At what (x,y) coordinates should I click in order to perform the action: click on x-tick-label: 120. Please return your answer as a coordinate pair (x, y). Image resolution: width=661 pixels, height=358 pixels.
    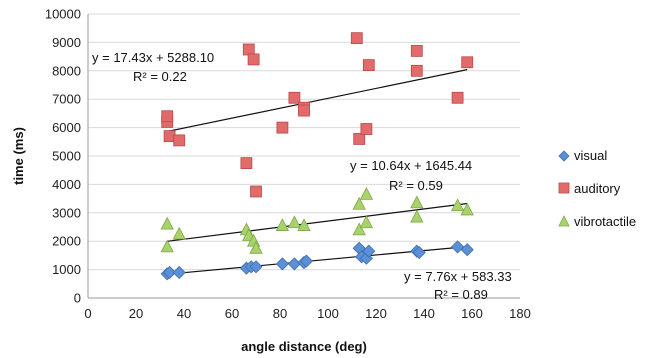
    Looking at the image, I should click on (376, 313).